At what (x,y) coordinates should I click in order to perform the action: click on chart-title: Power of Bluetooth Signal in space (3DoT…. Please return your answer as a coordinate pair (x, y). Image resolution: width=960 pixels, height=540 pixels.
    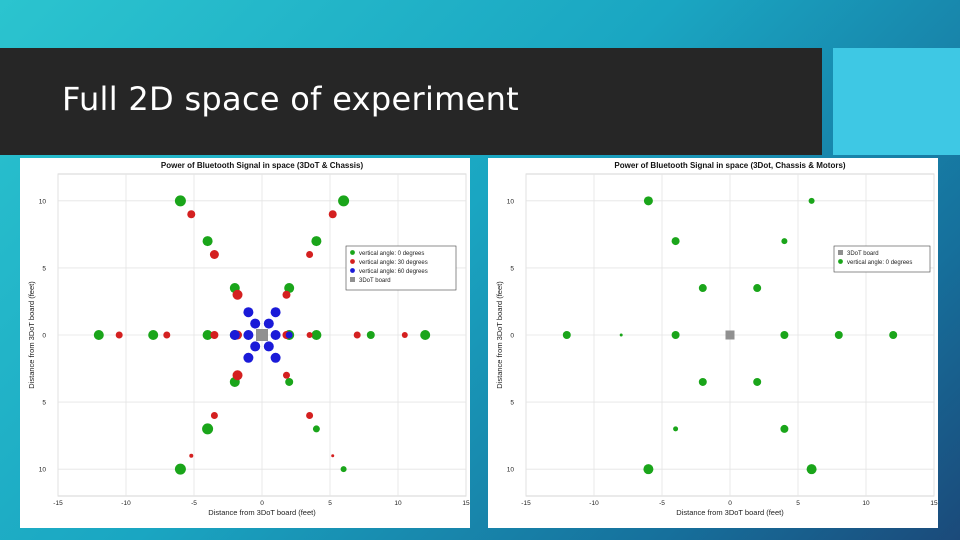
    Looking at the image, I should click on (262, 165).